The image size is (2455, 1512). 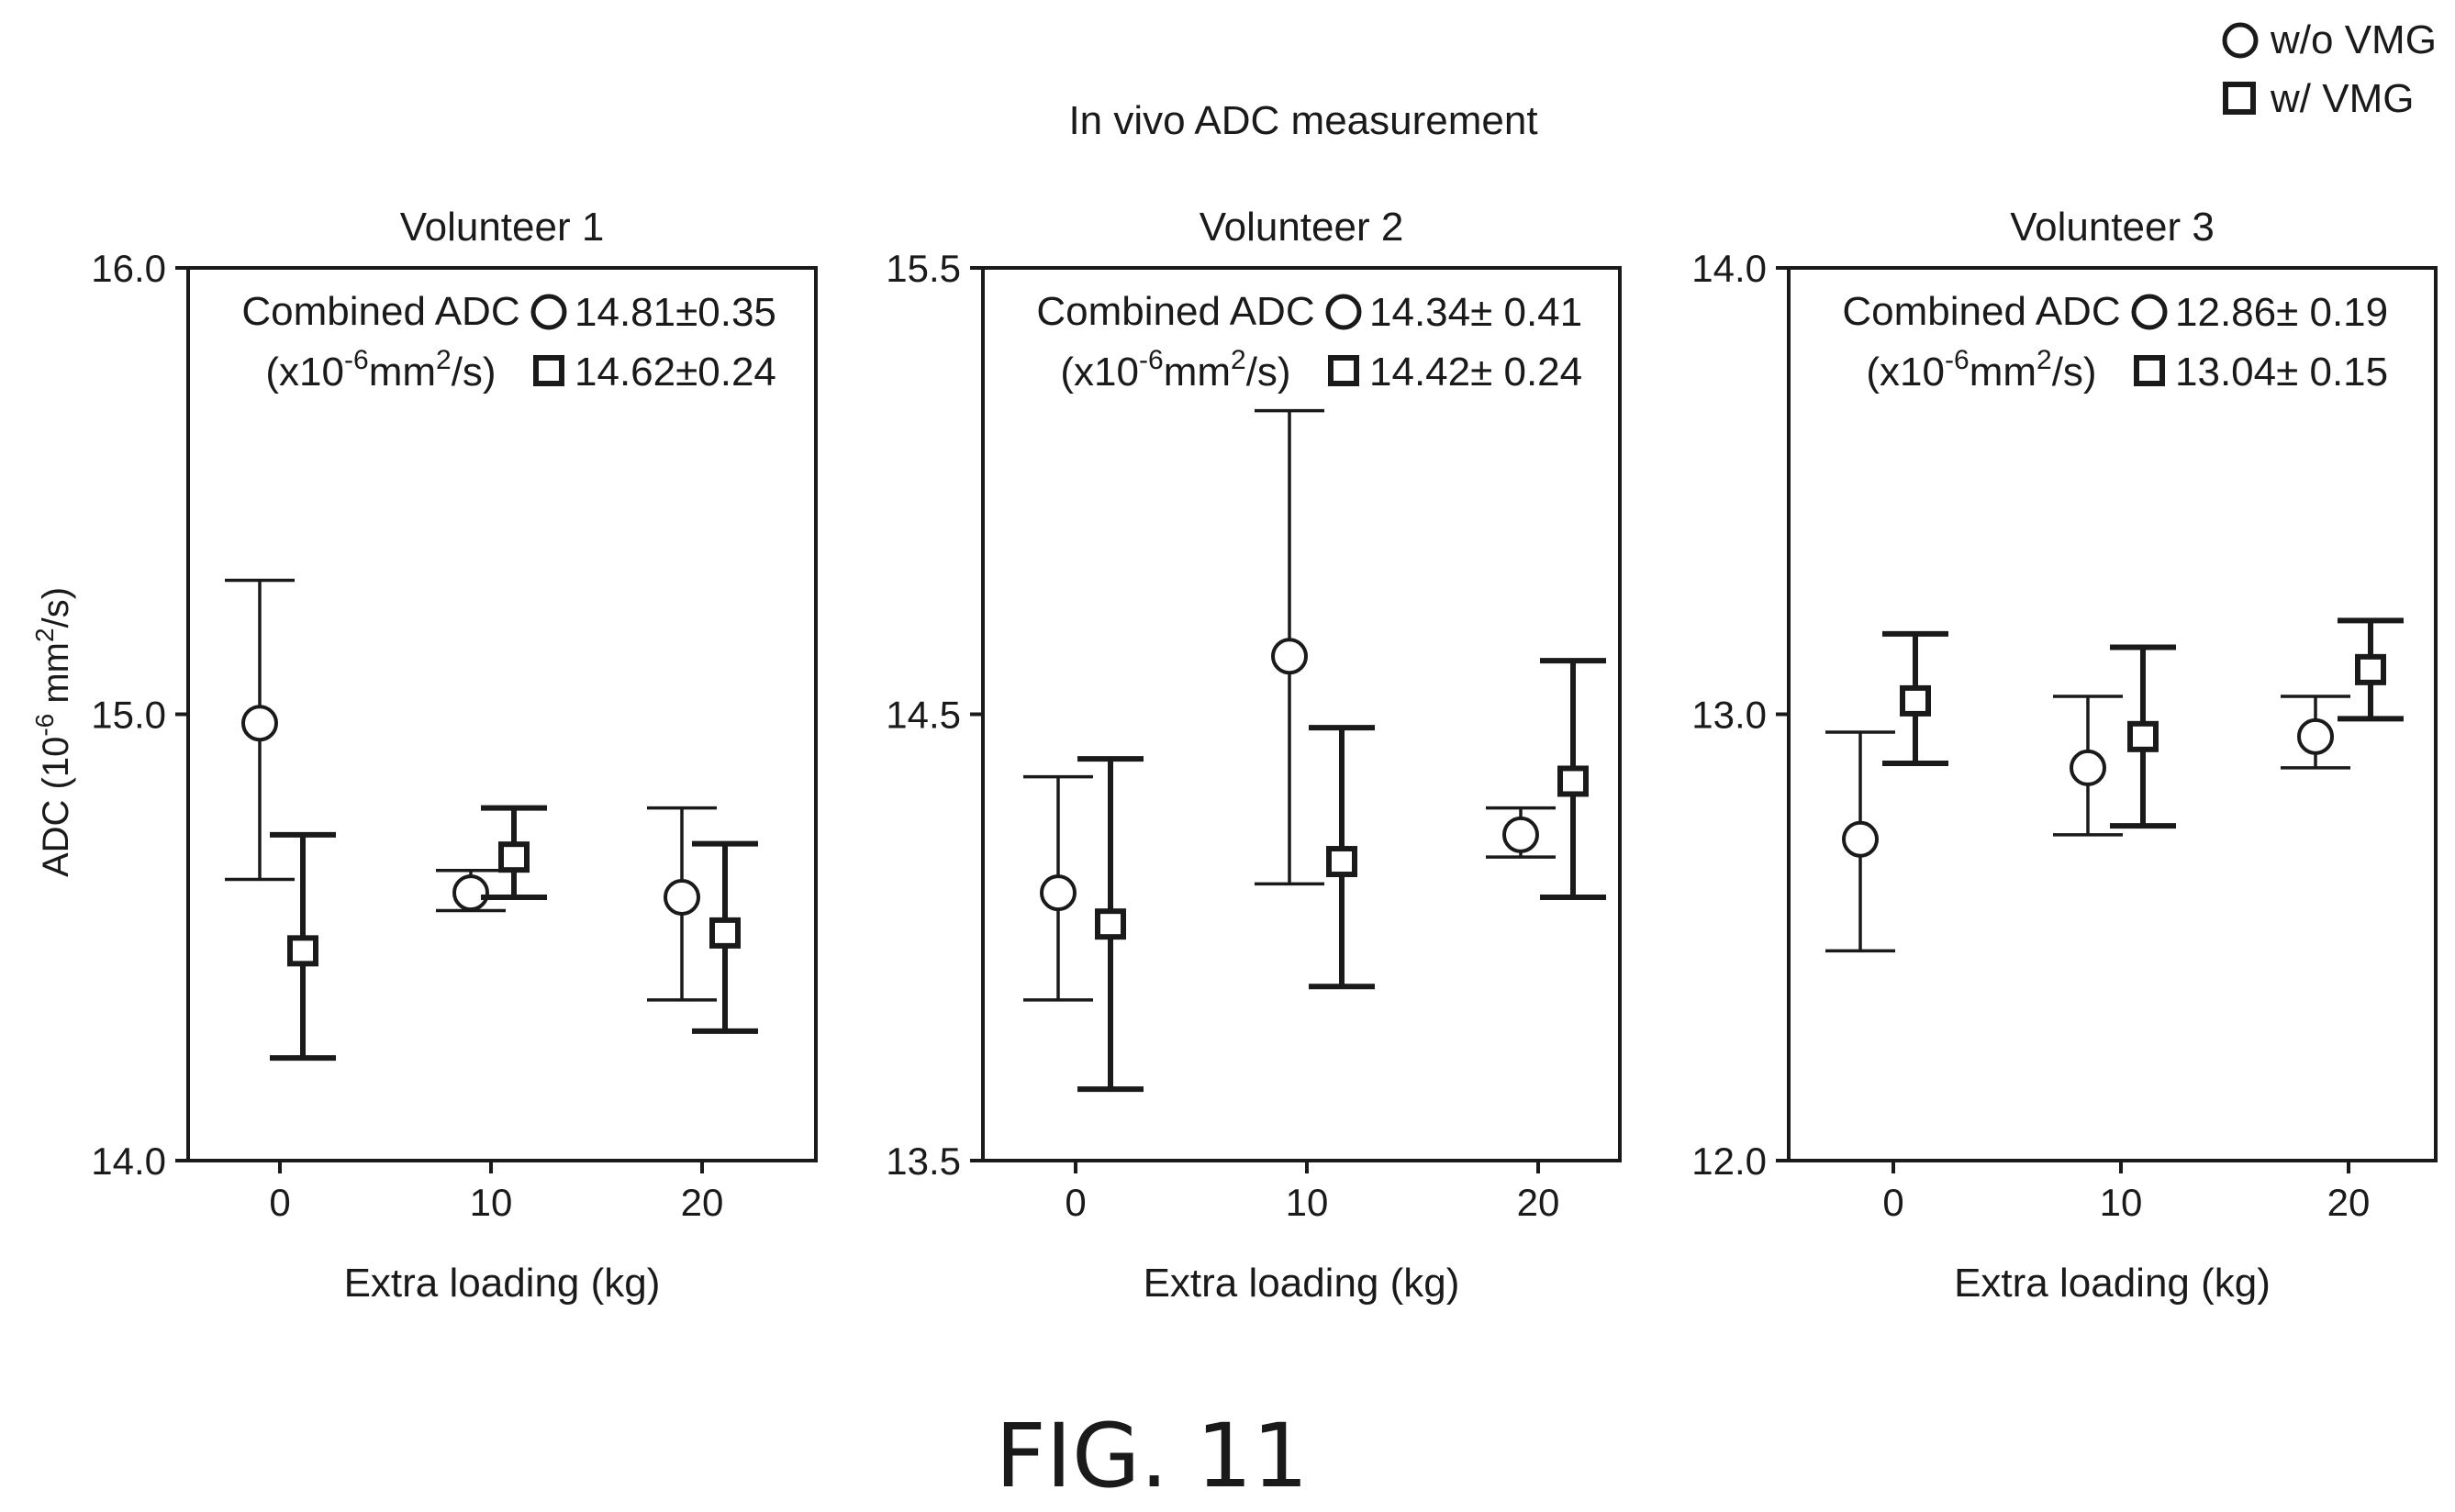 What do you see at coordinates (675, 373) in the screenshot?
I see `combined-value-with-vmg: 14.62±0.24` at bounding box center [675, 373].